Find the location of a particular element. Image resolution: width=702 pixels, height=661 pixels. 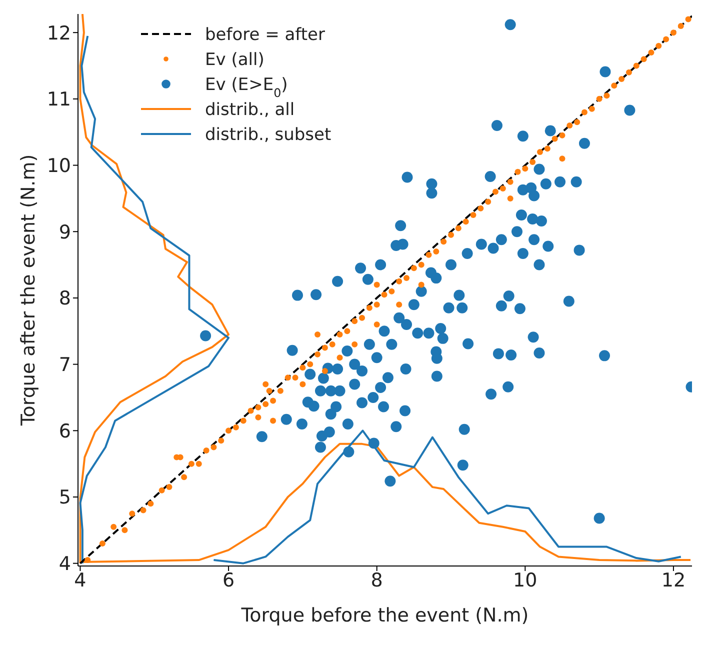

x-tick-label: 6 is located at coordinates (228, 580).